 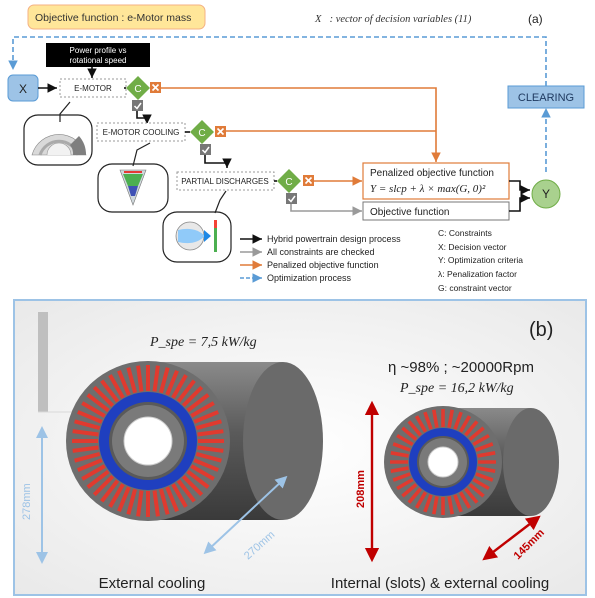 What do you see at coordinates (519, 202) in the screenshot?
I see `arrow-objective-y` at bounding box center [519, 202].